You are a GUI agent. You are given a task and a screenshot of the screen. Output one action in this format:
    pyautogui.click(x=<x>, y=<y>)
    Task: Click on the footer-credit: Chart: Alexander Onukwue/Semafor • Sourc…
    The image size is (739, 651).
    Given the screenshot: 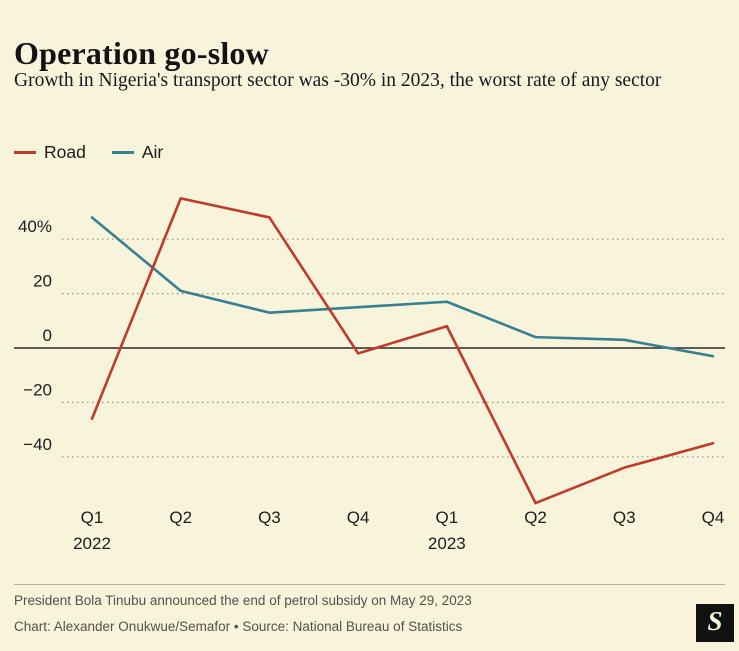 What is the action you would take?
    pyautogui.click(x=238, y=626)
    